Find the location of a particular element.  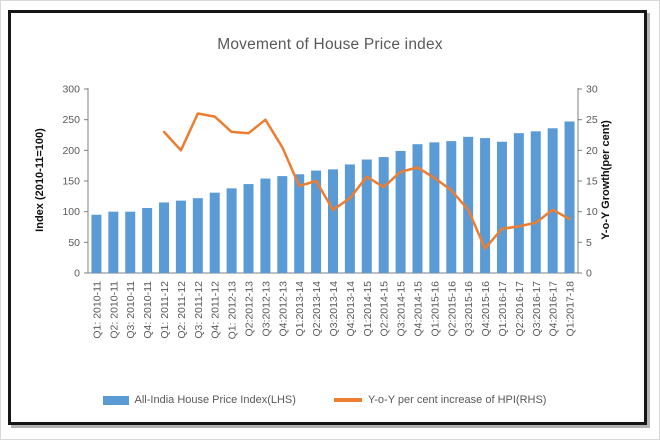

line-series-swatch is located at coordinates (347, 400).